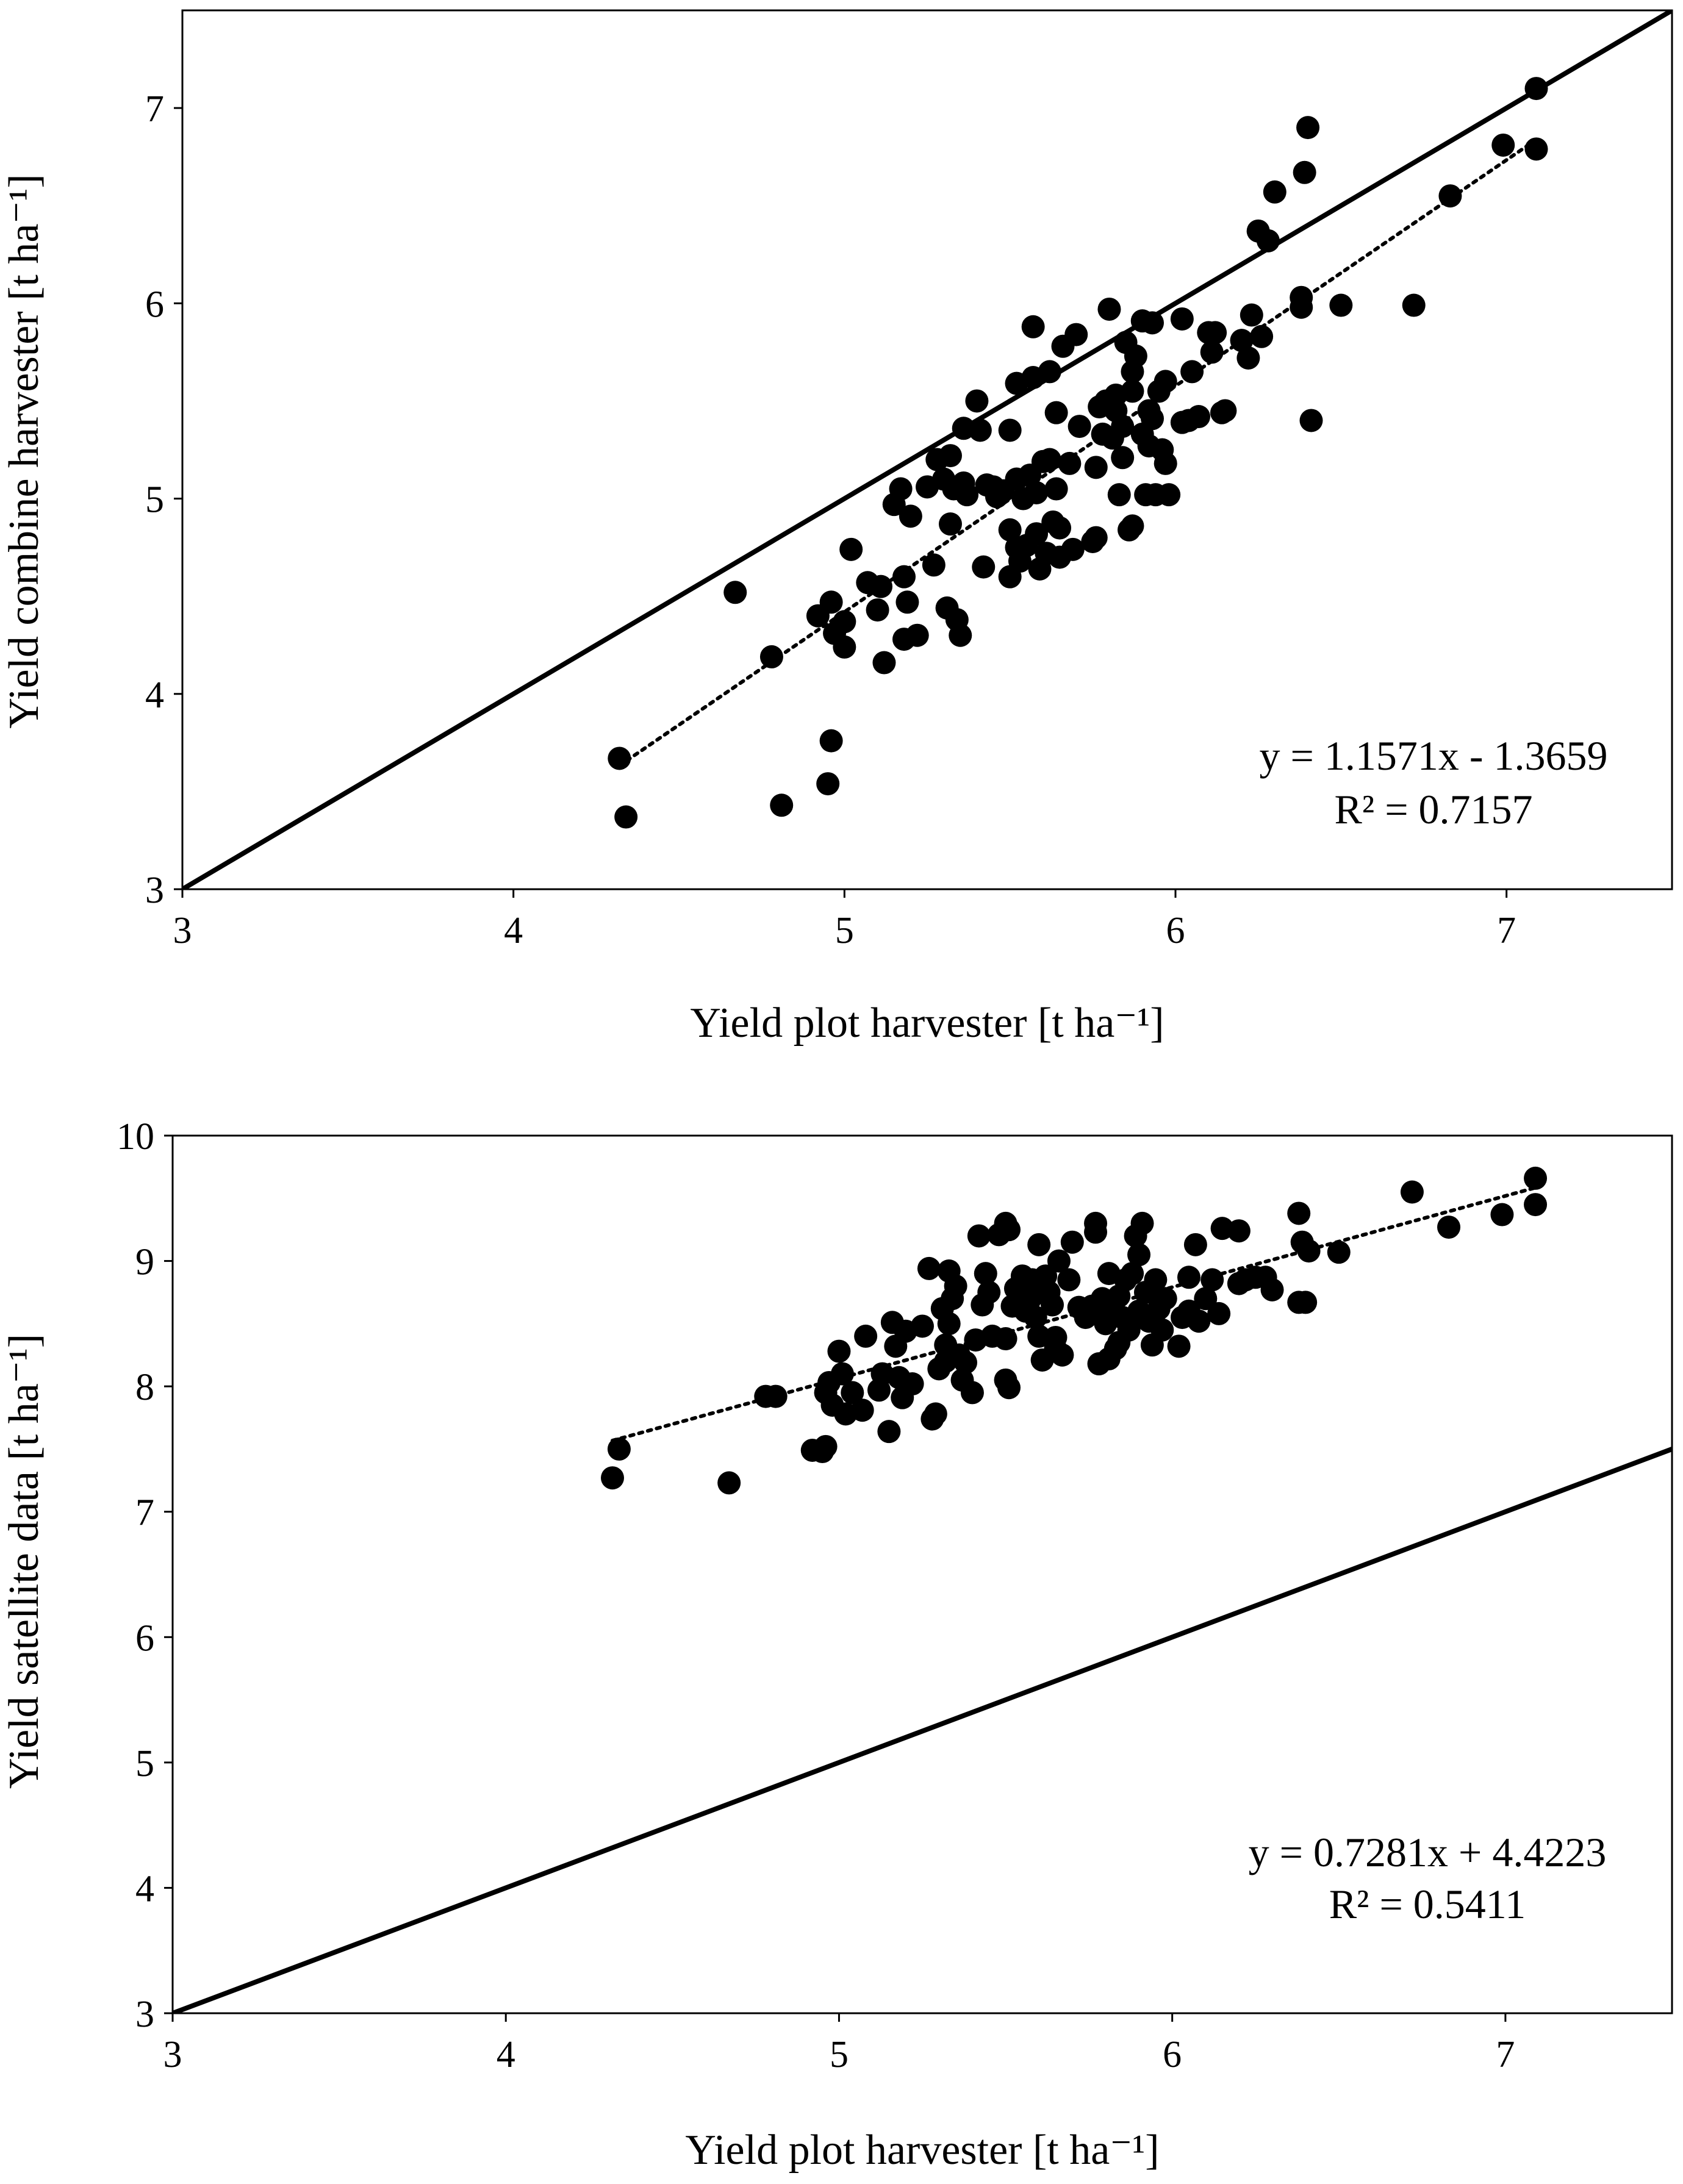 The width and height of the screenshot is (1683, 2184). I want to click on y-axis-label: Yield combine harvester [t ha⁻¹], so click(24, 451).